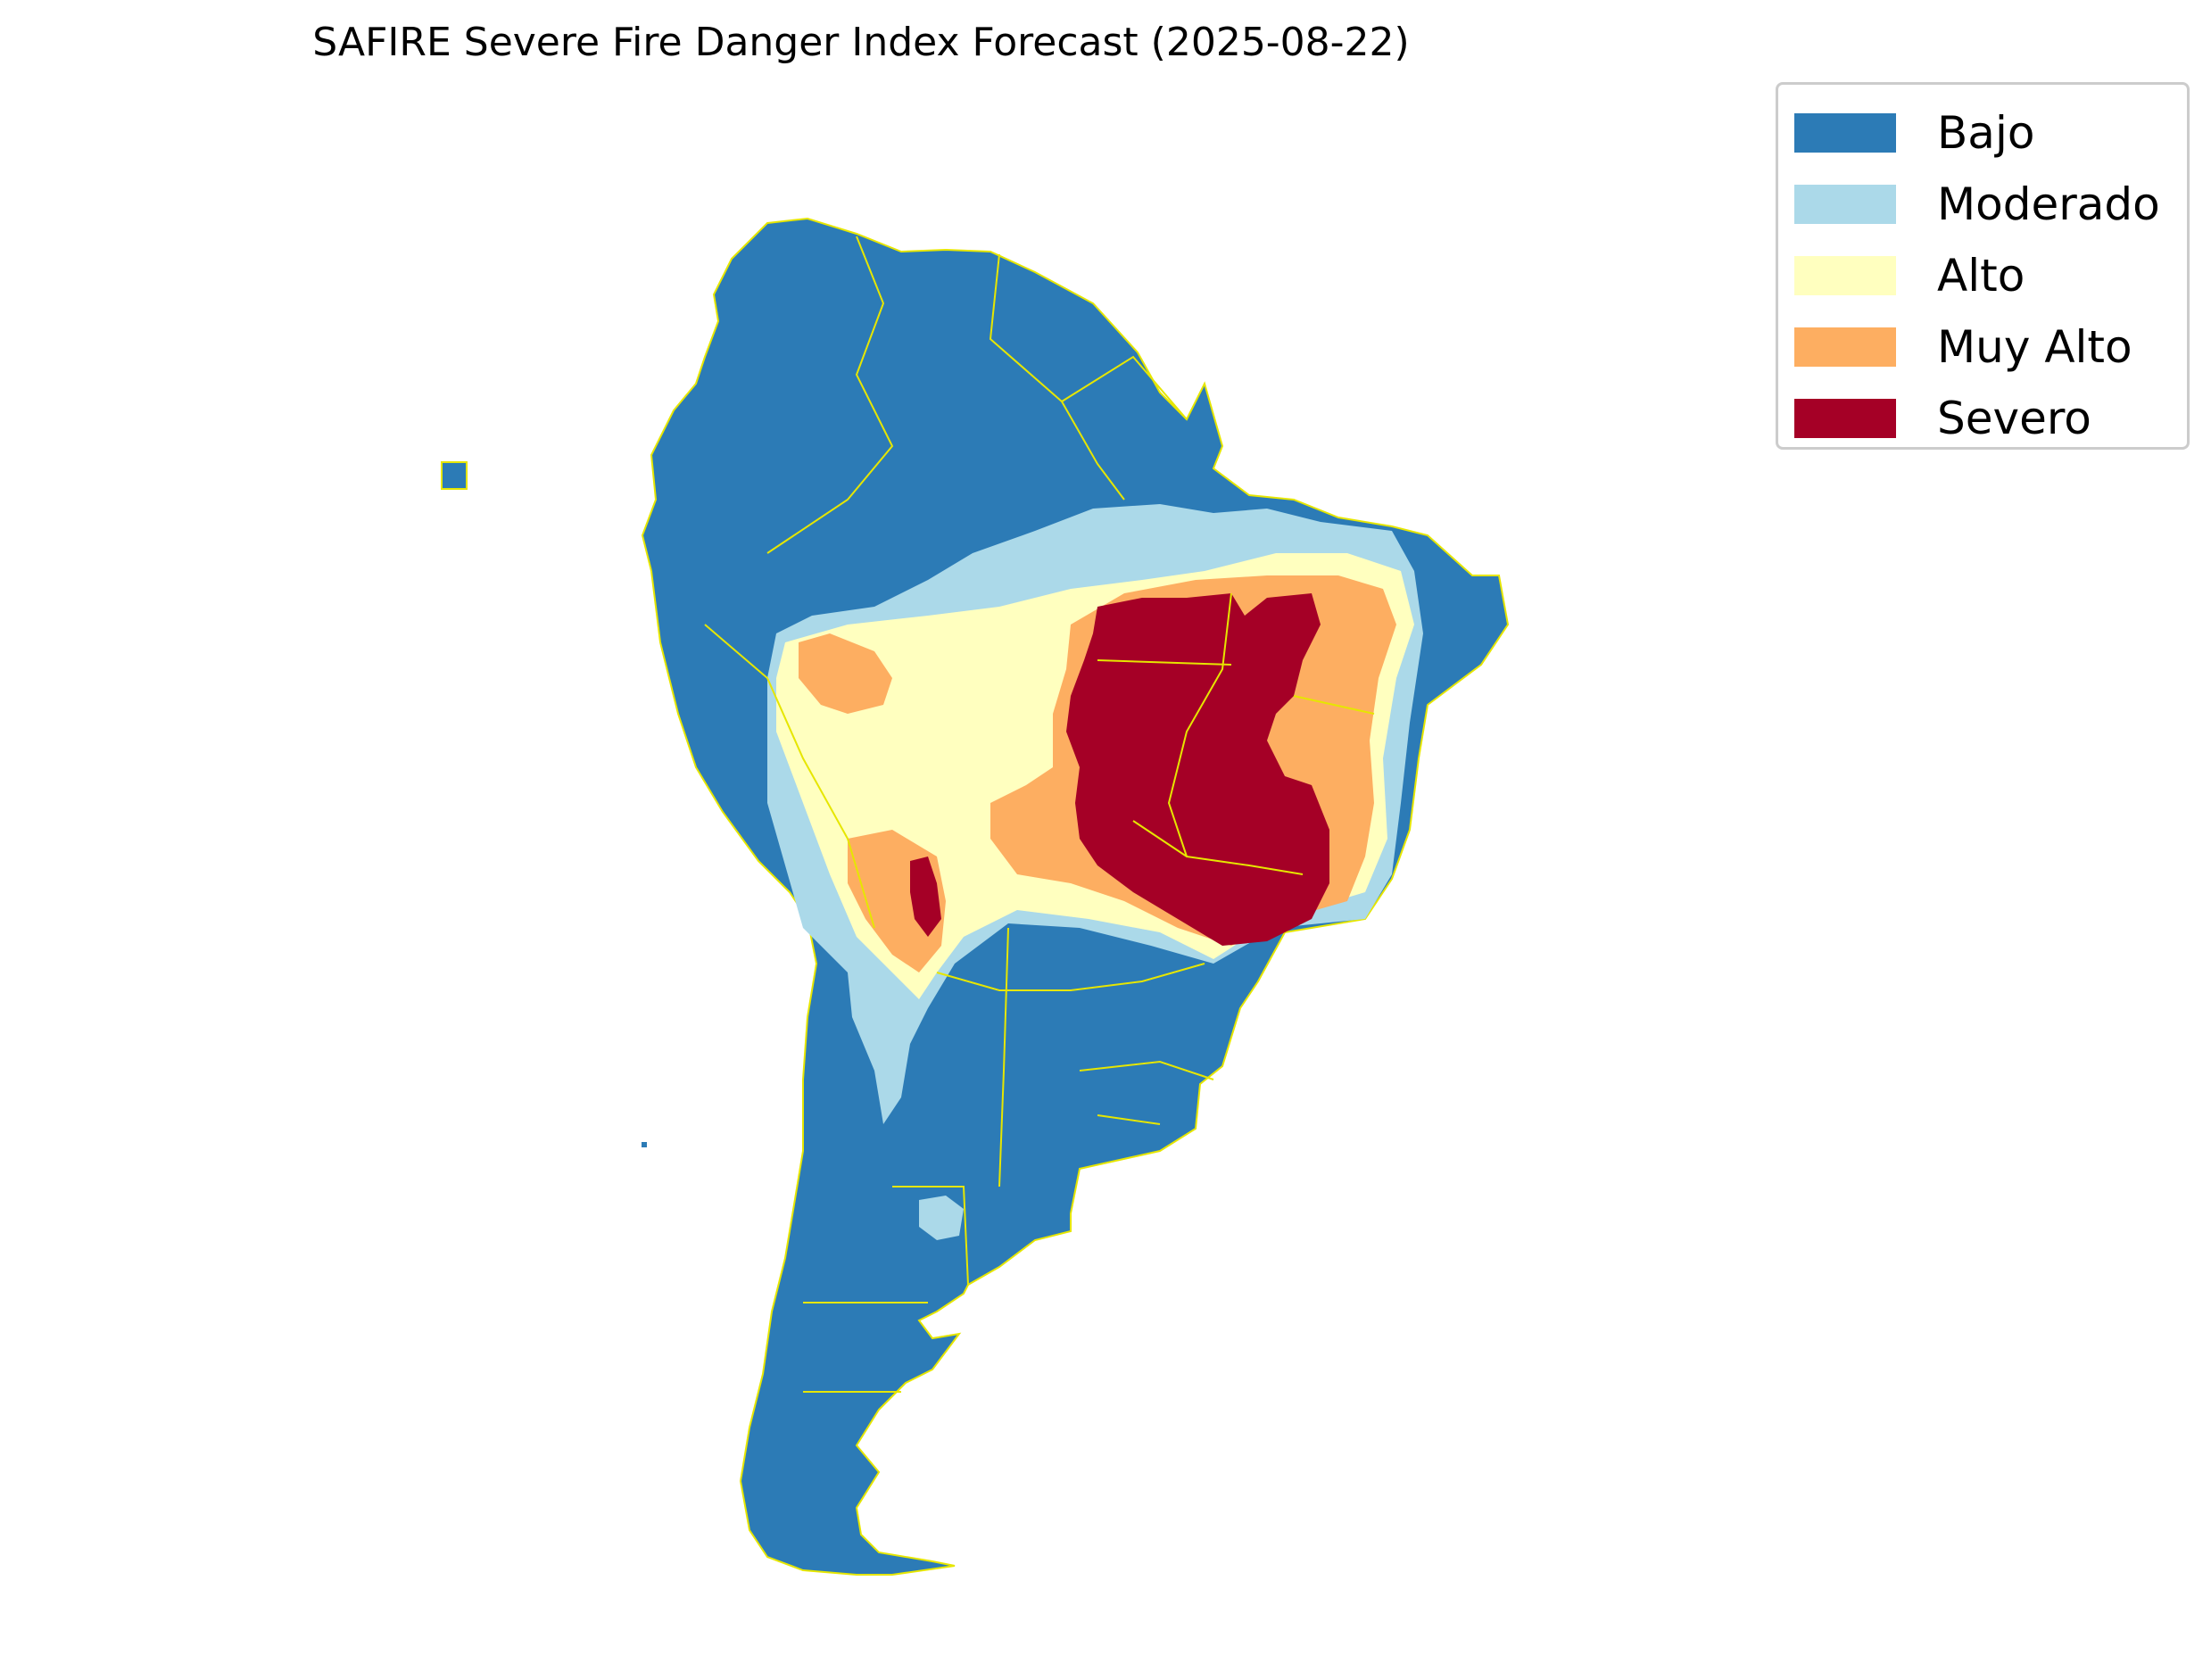 The height and width of the screenshot is (1680, 2211). What do you see at coordinates (2048, 204) in the screenshot?
I see `legend-label: Moderado` at bounding box center [2048, 204].